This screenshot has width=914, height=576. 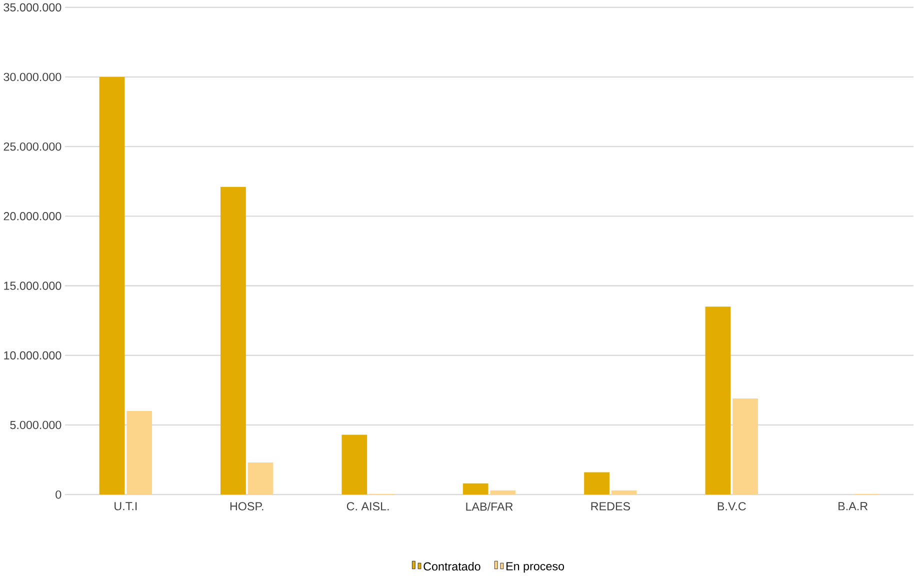 I want to click on x-tick-label: HOSP., so click(x=247, y=506).